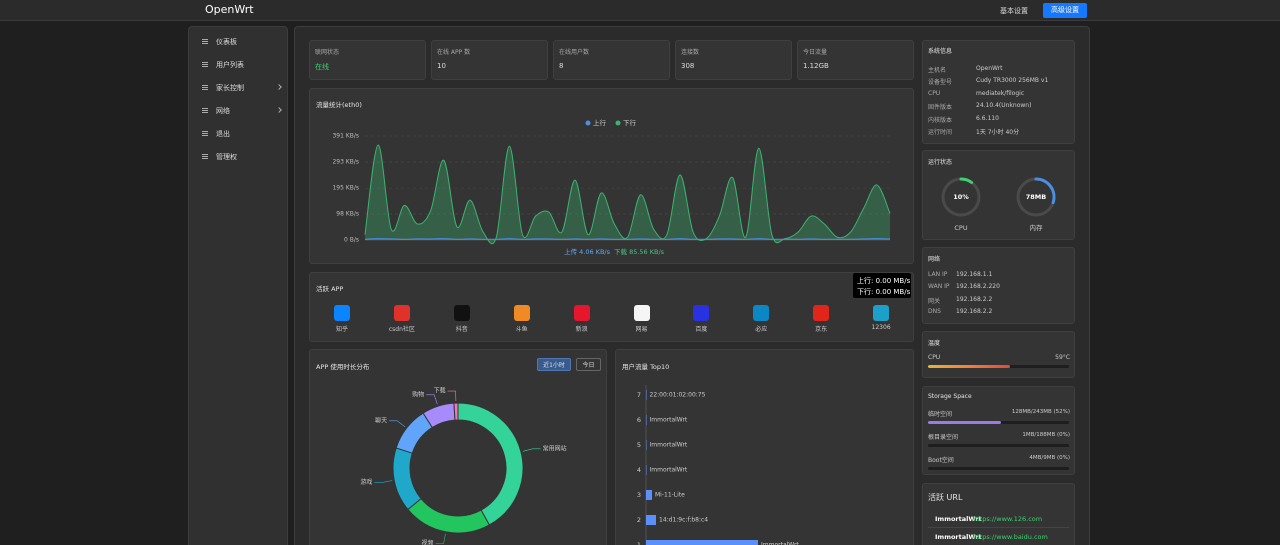 This screenshot has width=1280, height=545. What do you see at coordinates (670, 495) in the screenshot?
I see `bar-label: Mi-11-Lite` at bounding box center [670, 495].